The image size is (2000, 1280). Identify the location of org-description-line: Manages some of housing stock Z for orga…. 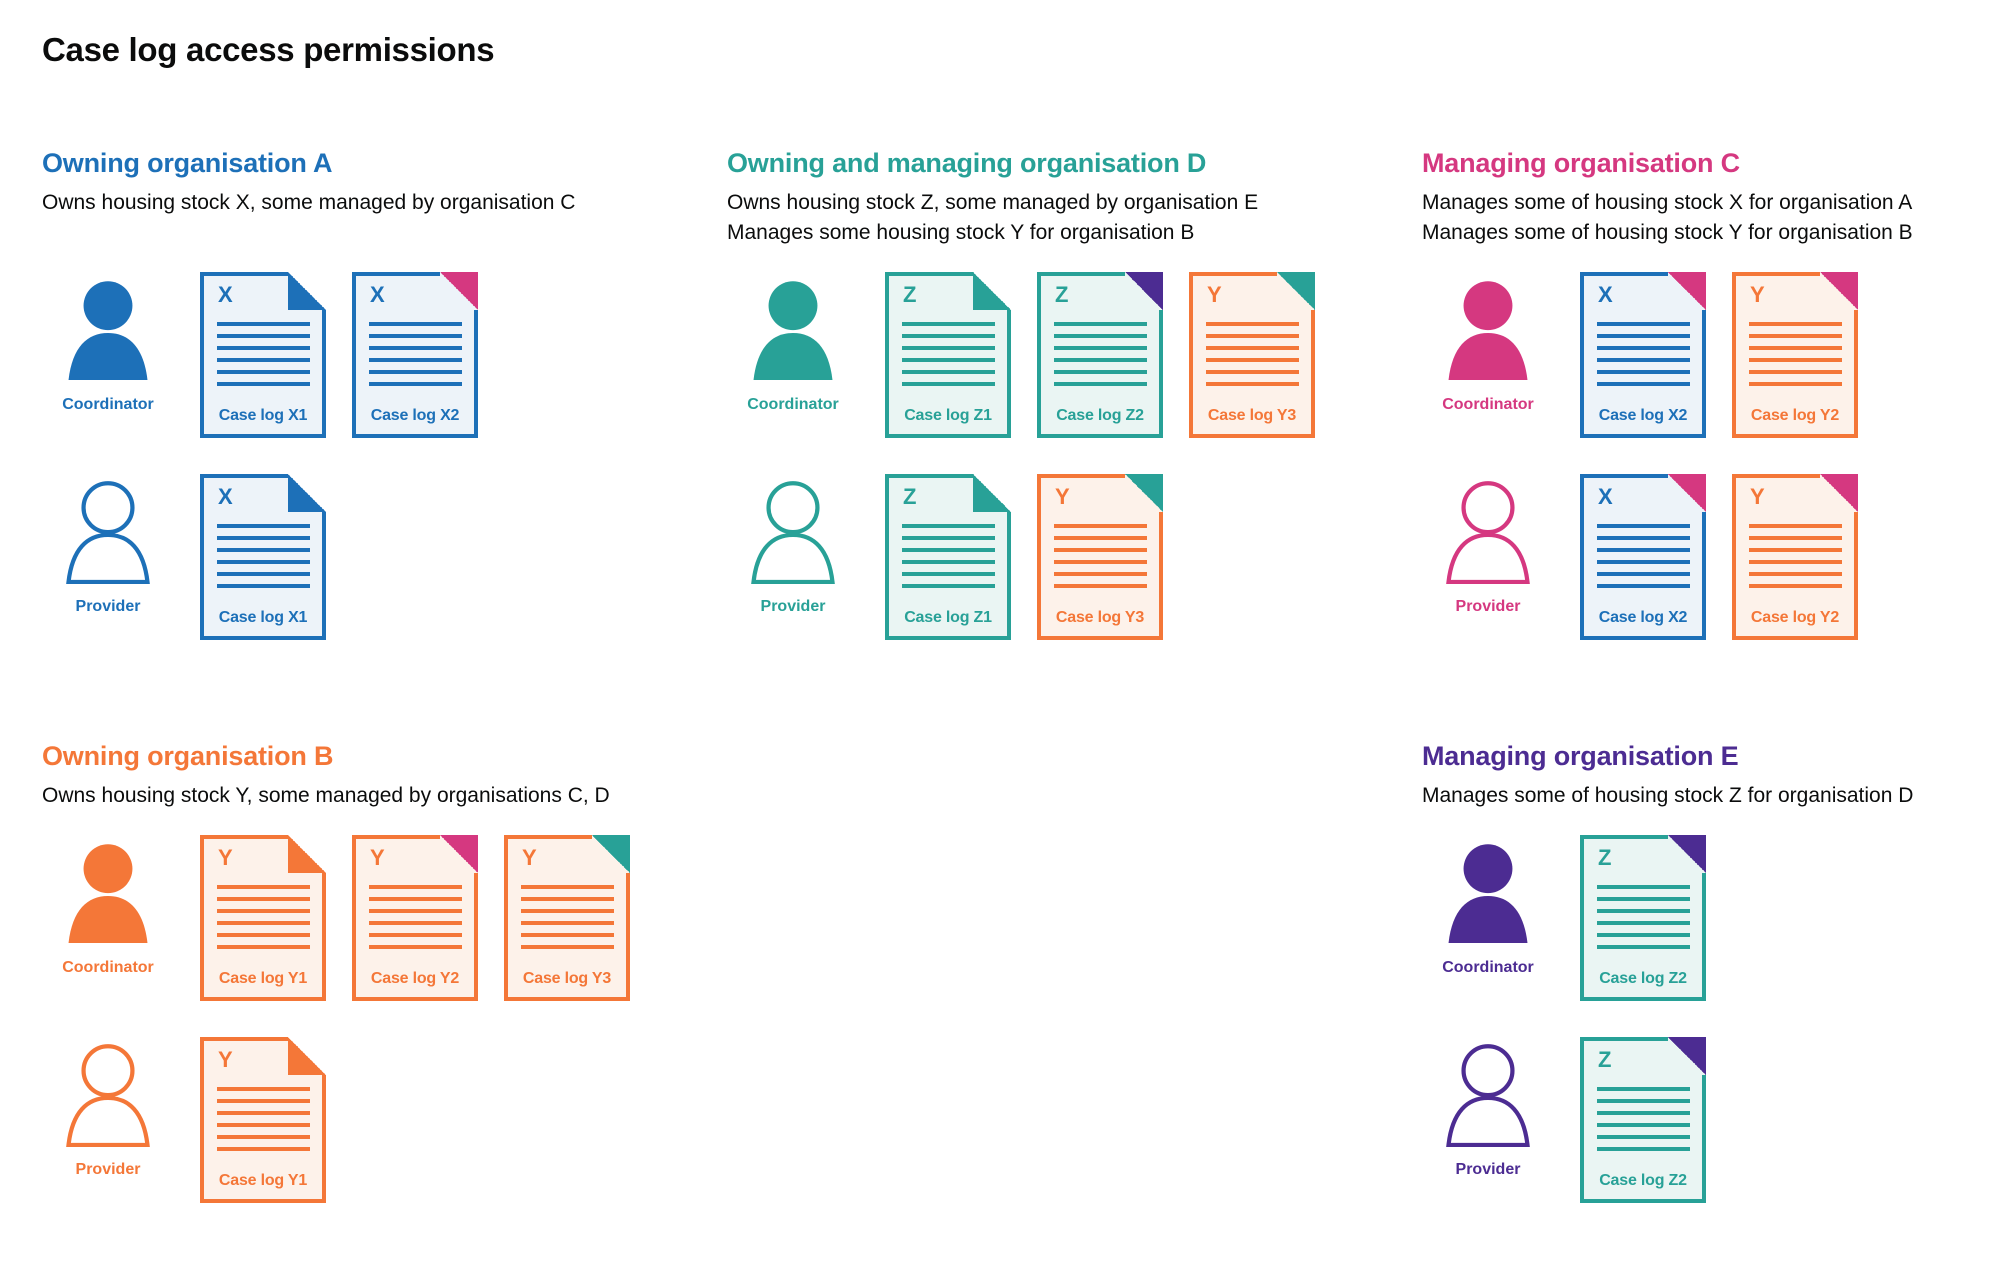
(1668, 795).